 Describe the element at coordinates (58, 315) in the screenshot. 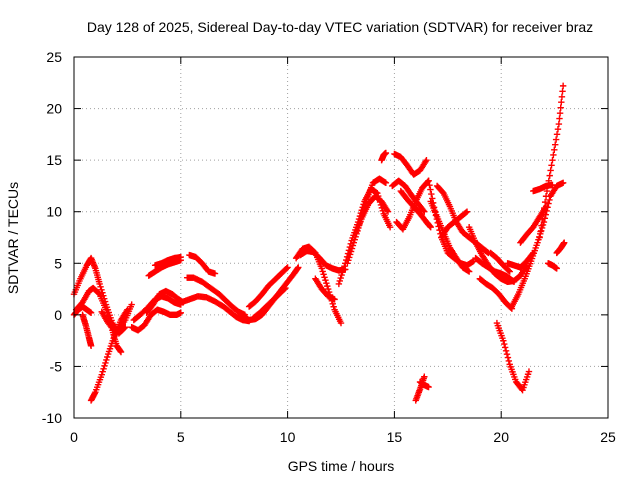

I see `y-tick-label: 0` at that location.